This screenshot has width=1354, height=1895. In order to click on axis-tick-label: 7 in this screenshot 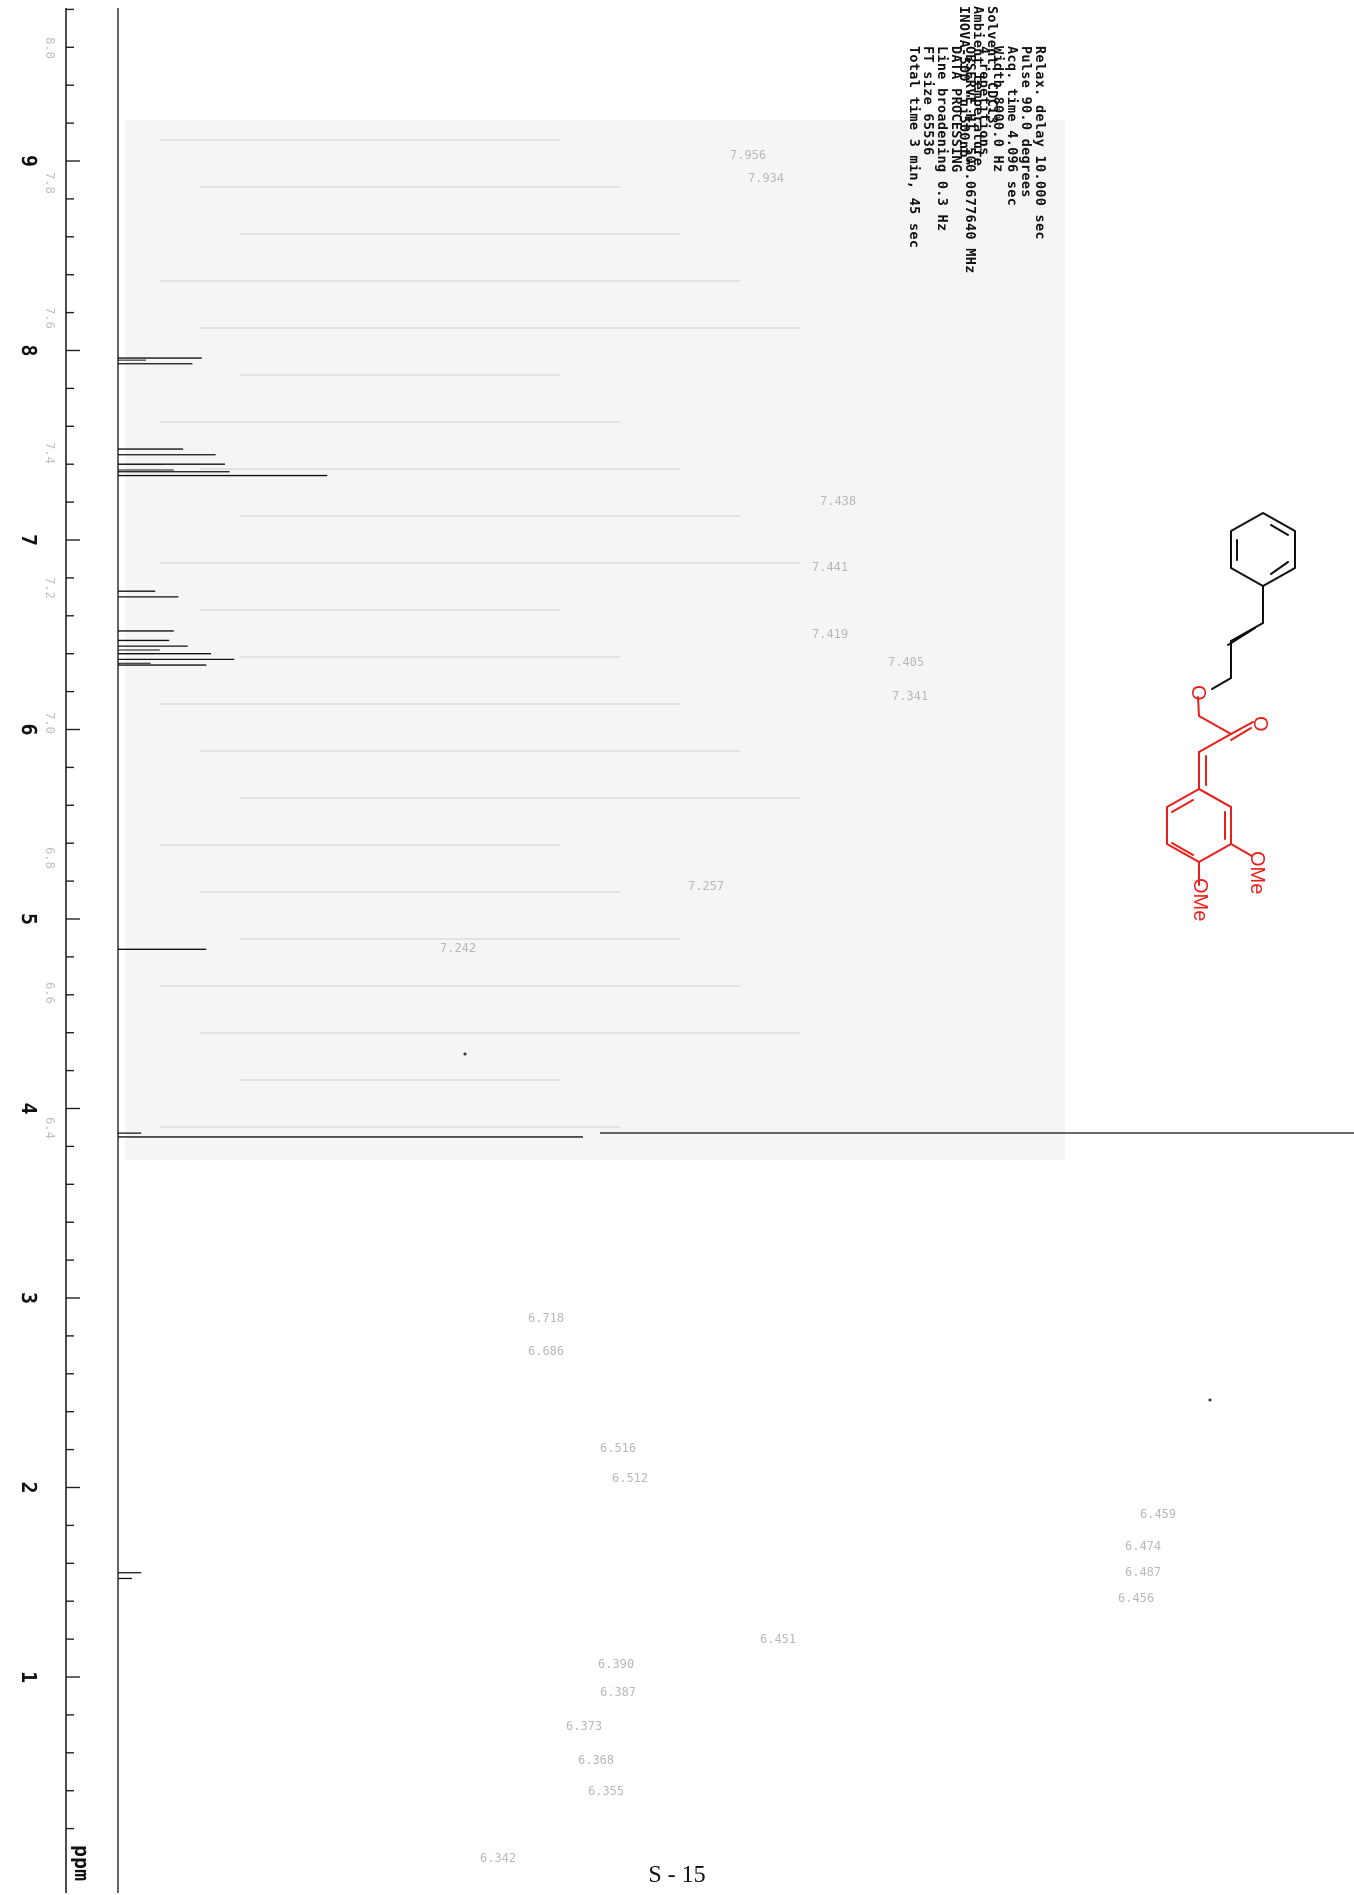, I will do `click(29, 540)`.